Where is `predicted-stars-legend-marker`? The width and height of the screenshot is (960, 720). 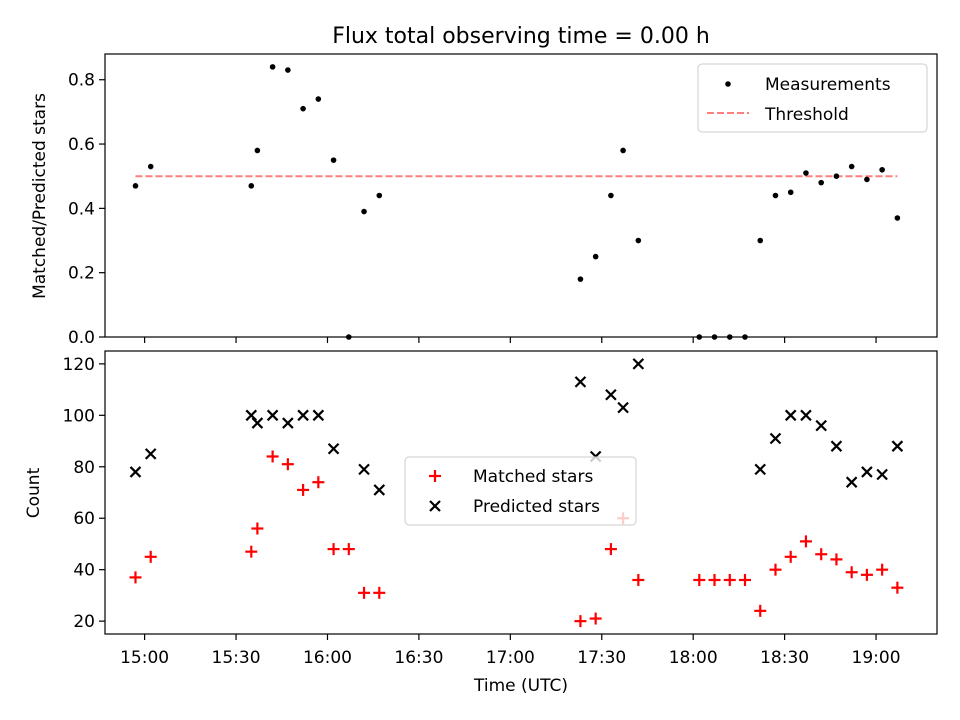
predicted-stars-legend-marker is located at coordinates (435, 506).